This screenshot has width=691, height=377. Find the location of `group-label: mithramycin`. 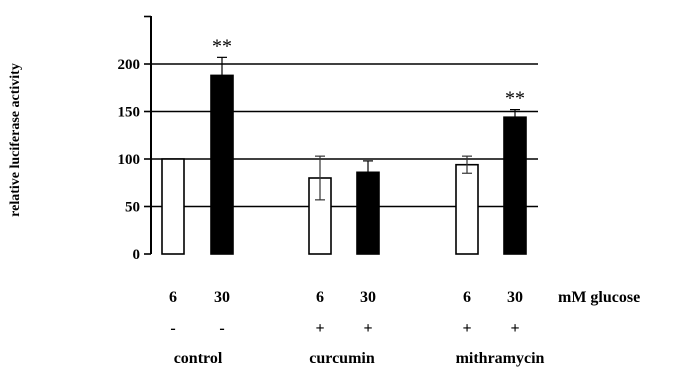

group-label: mithramycin is located at coordinates (500, 358).